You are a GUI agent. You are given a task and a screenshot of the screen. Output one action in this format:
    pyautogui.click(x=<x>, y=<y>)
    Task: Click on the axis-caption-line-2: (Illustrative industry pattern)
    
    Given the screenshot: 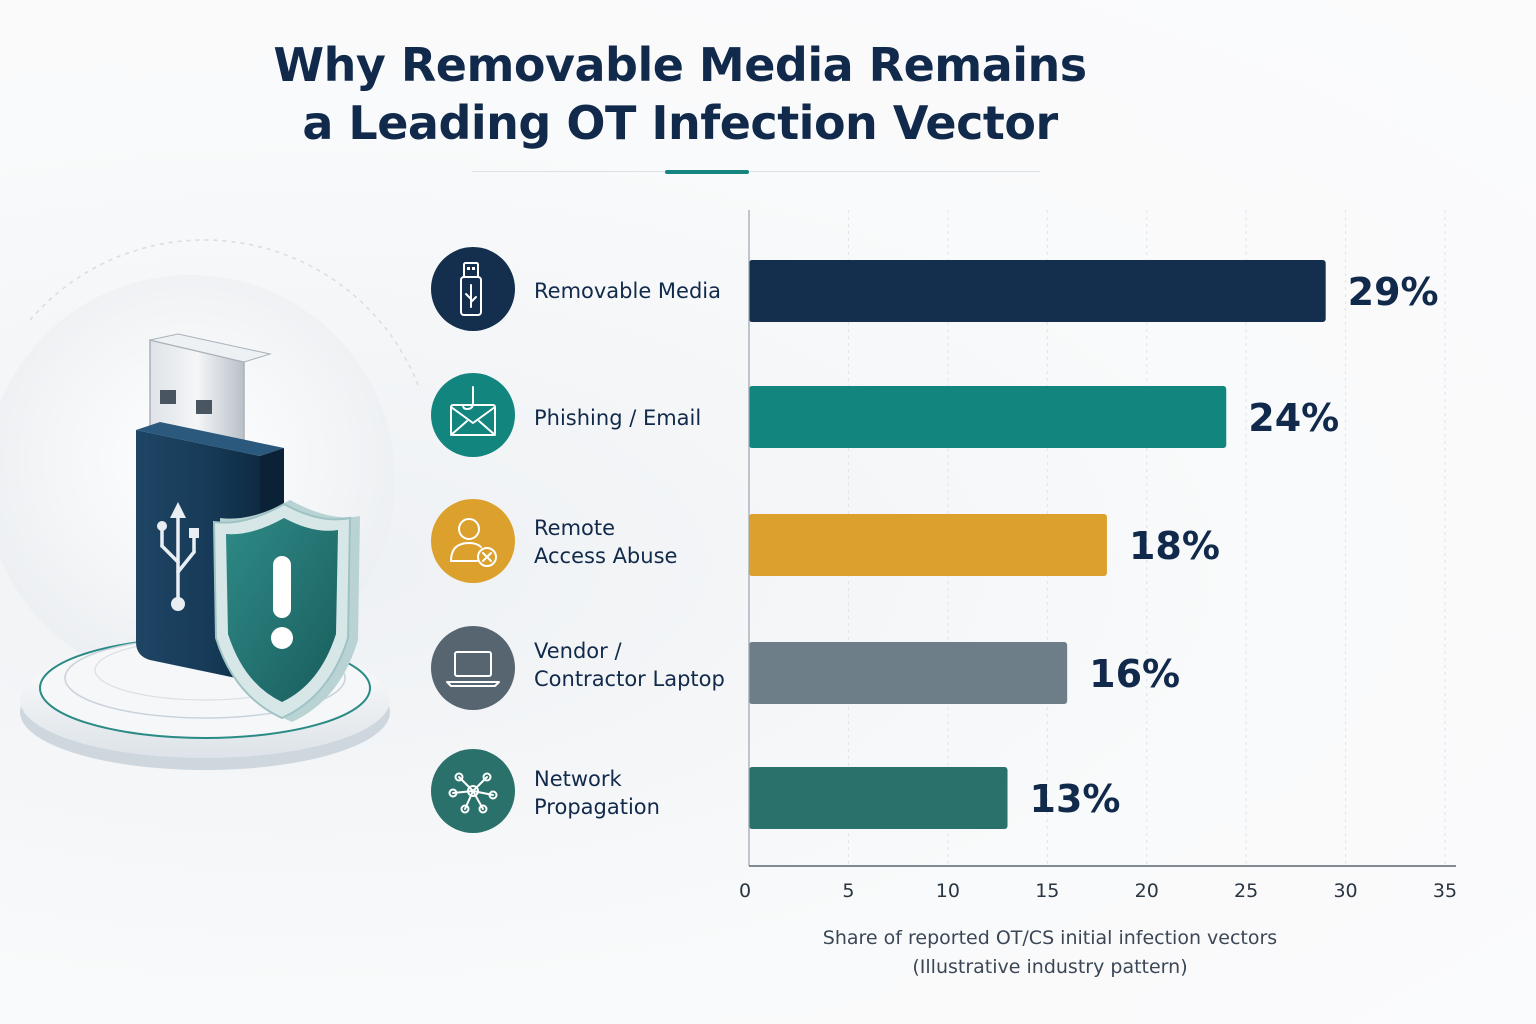 What is the action you would take?
    pyautogui.click(x=1050, y=967)
    